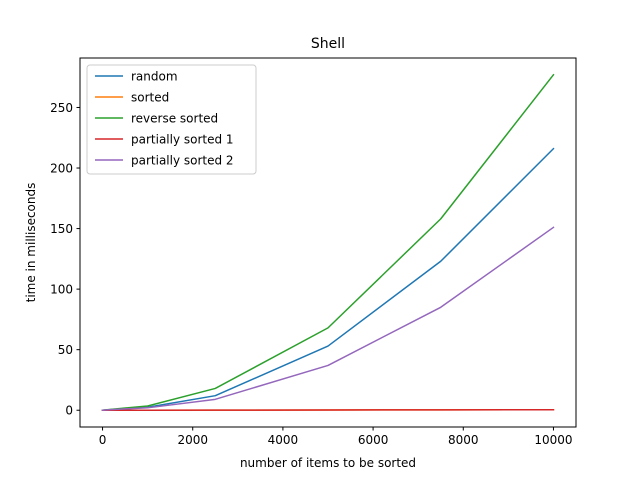 This screenshot has width=640, height=480. I want to click on legend-box, so click(171, 119).